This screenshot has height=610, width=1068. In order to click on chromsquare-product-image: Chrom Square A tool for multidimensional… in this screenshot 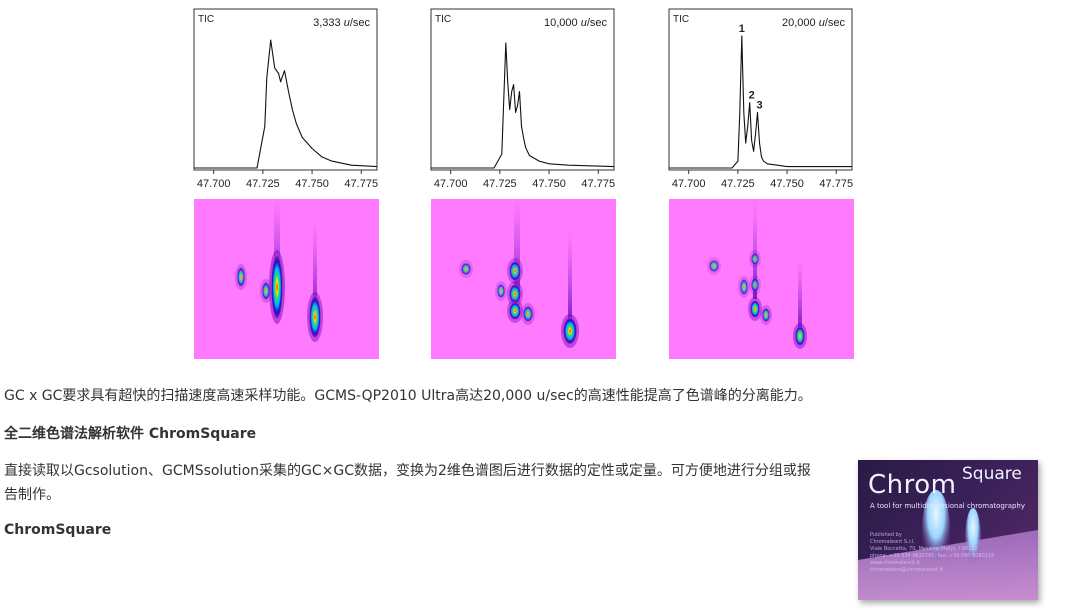, I will do `click(948, 530)`.